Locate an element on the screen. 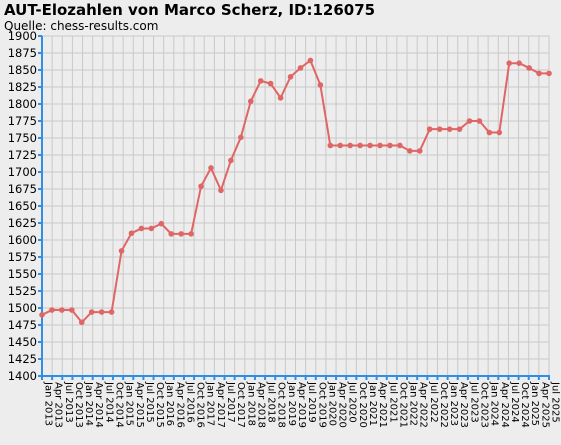 The height and width of the screenshot is (445, 561). y-tick-label: 1600 is located at coordinates (22, 240).